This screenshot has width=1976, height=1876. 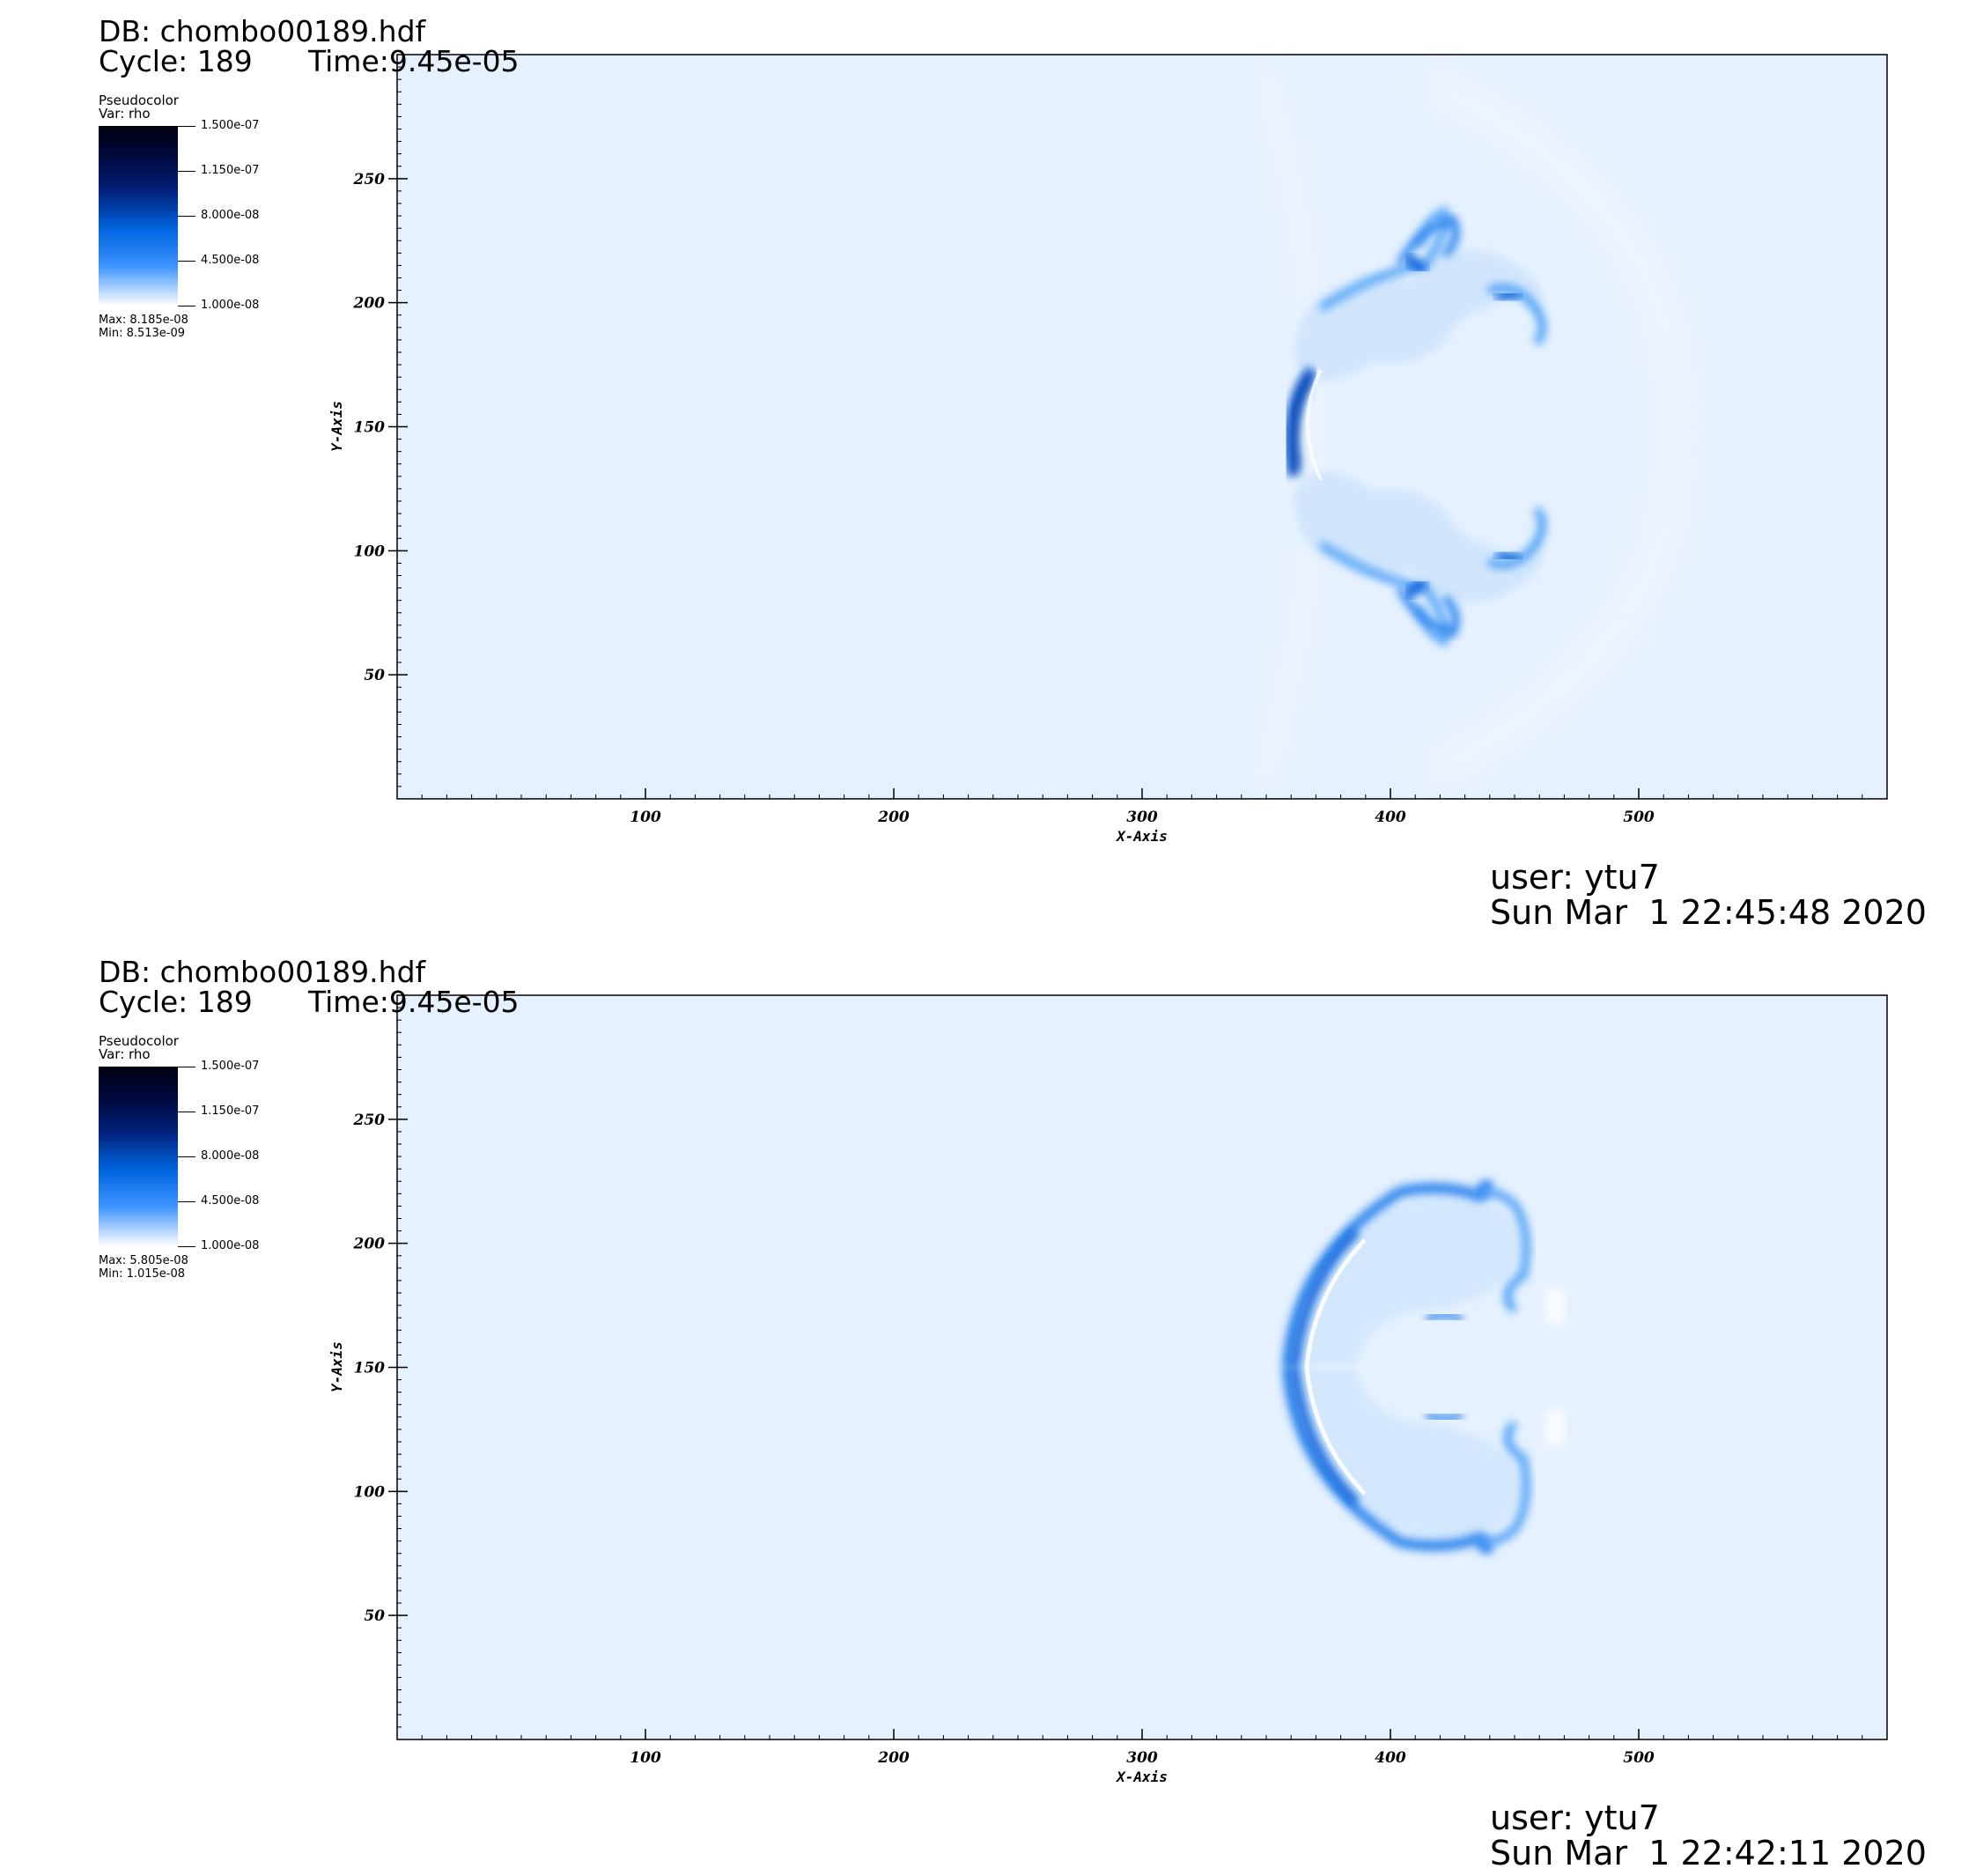 What do you see at coordinates (143, 320) in the screenshot?
I see `legend-max-label: Max: 8.185e-08` at bounding box center [143, 320].